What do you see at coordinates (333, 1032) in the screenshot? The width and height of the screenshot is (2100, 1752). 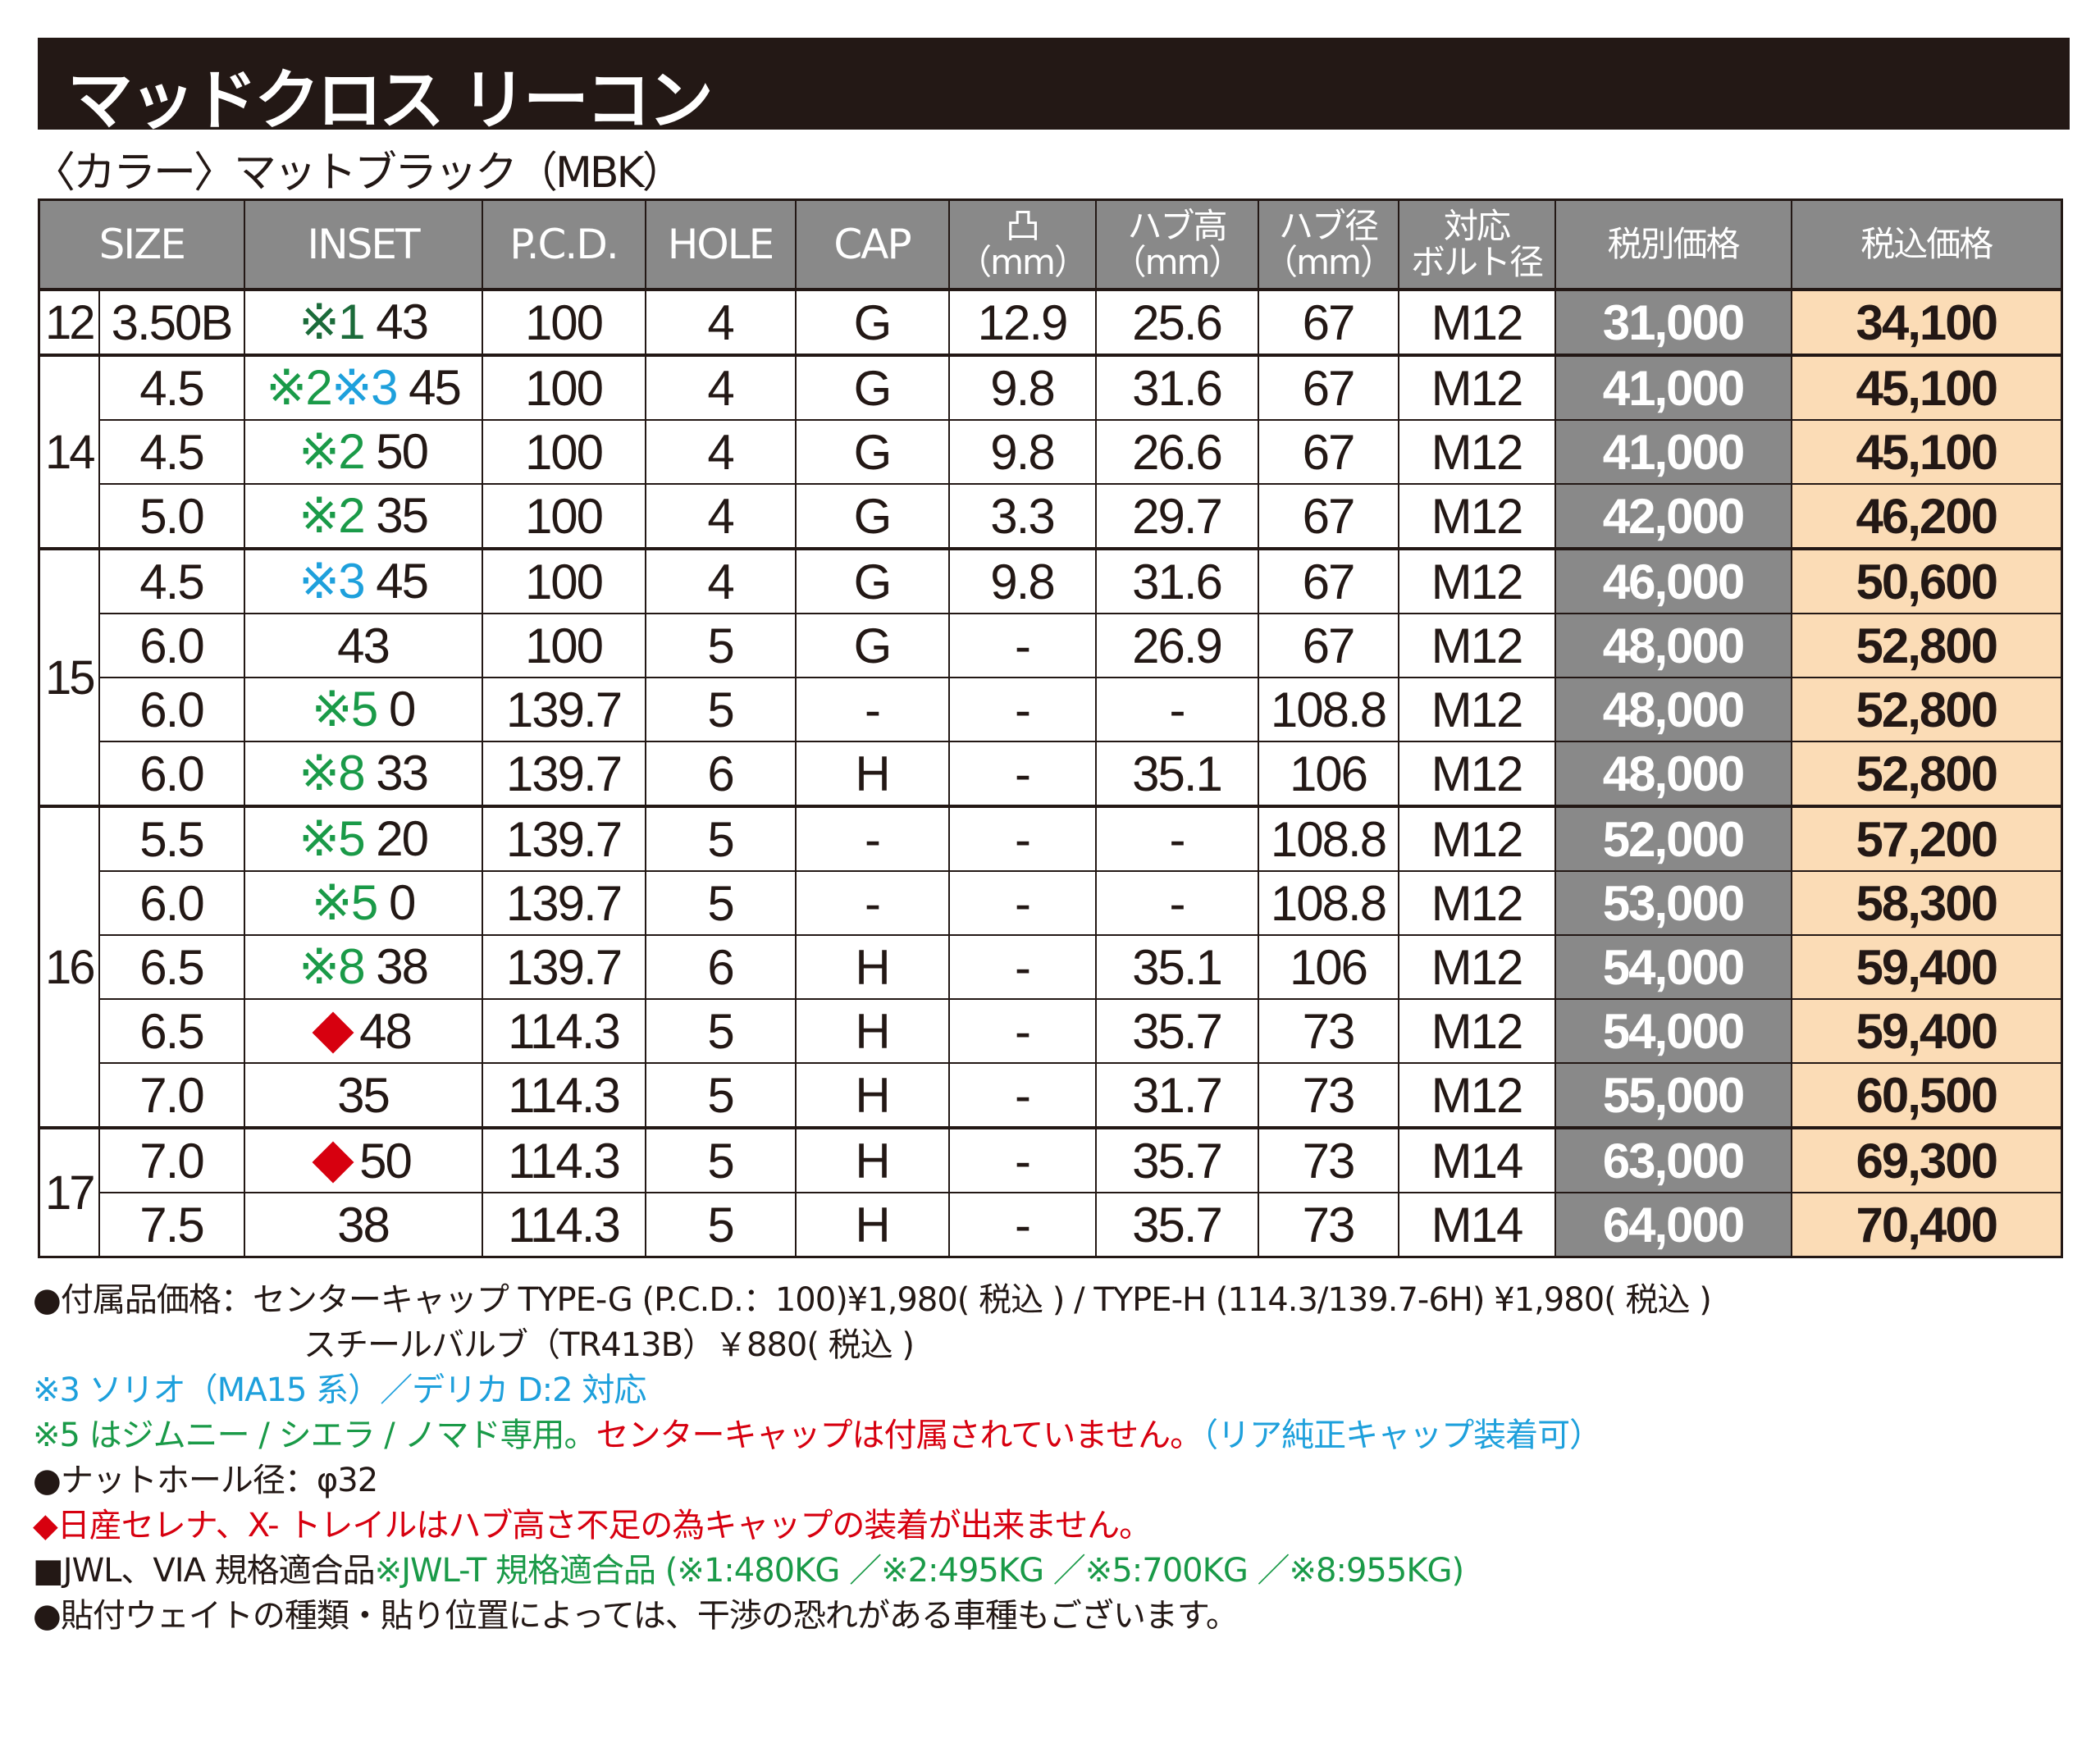 I see `red-diamond-icon` at bounding box center [333, 1032].